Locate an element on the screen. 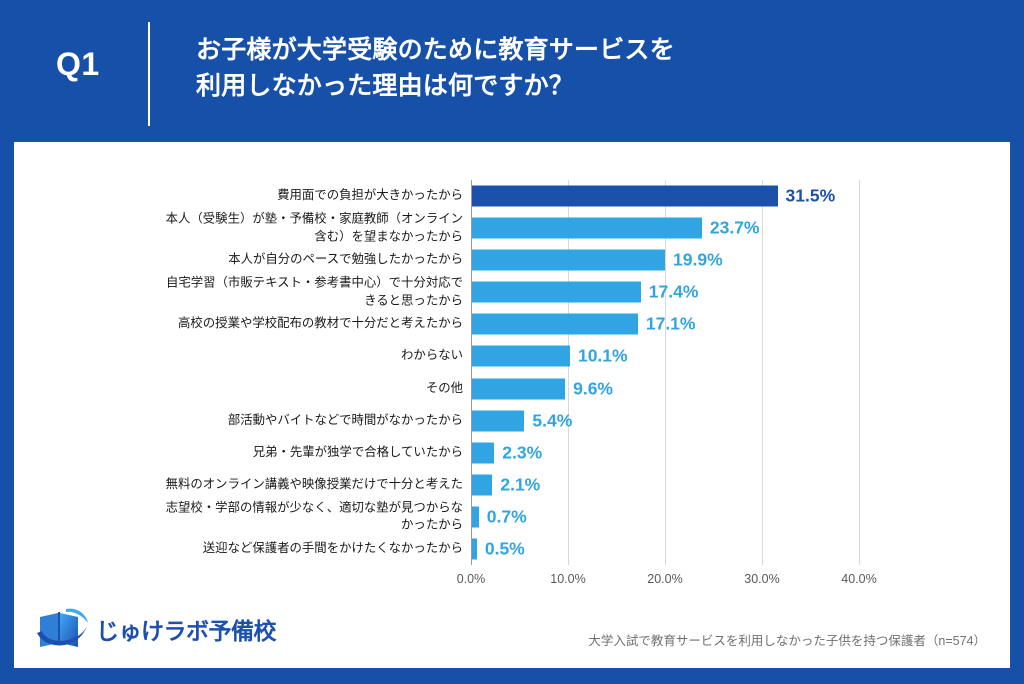 Image resolution: width=1024 pixels, height=684 pixels. x-axis-tick-label: 20.0% is located at coordinates (665, 579).